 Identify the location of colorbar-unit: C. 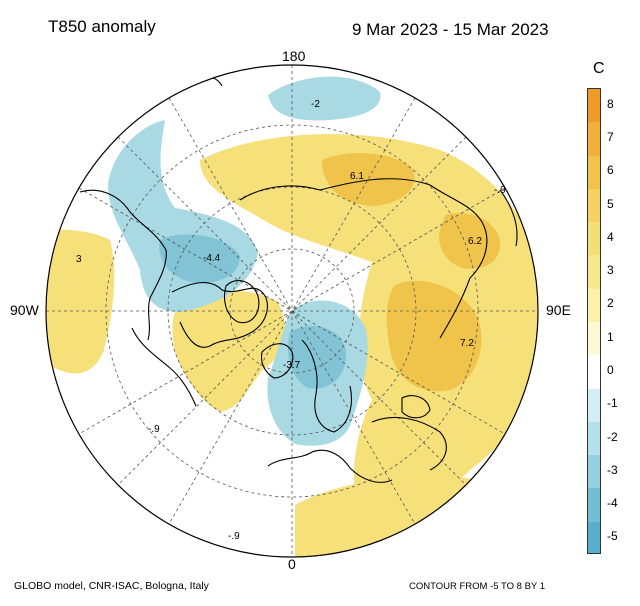
(599, 68).